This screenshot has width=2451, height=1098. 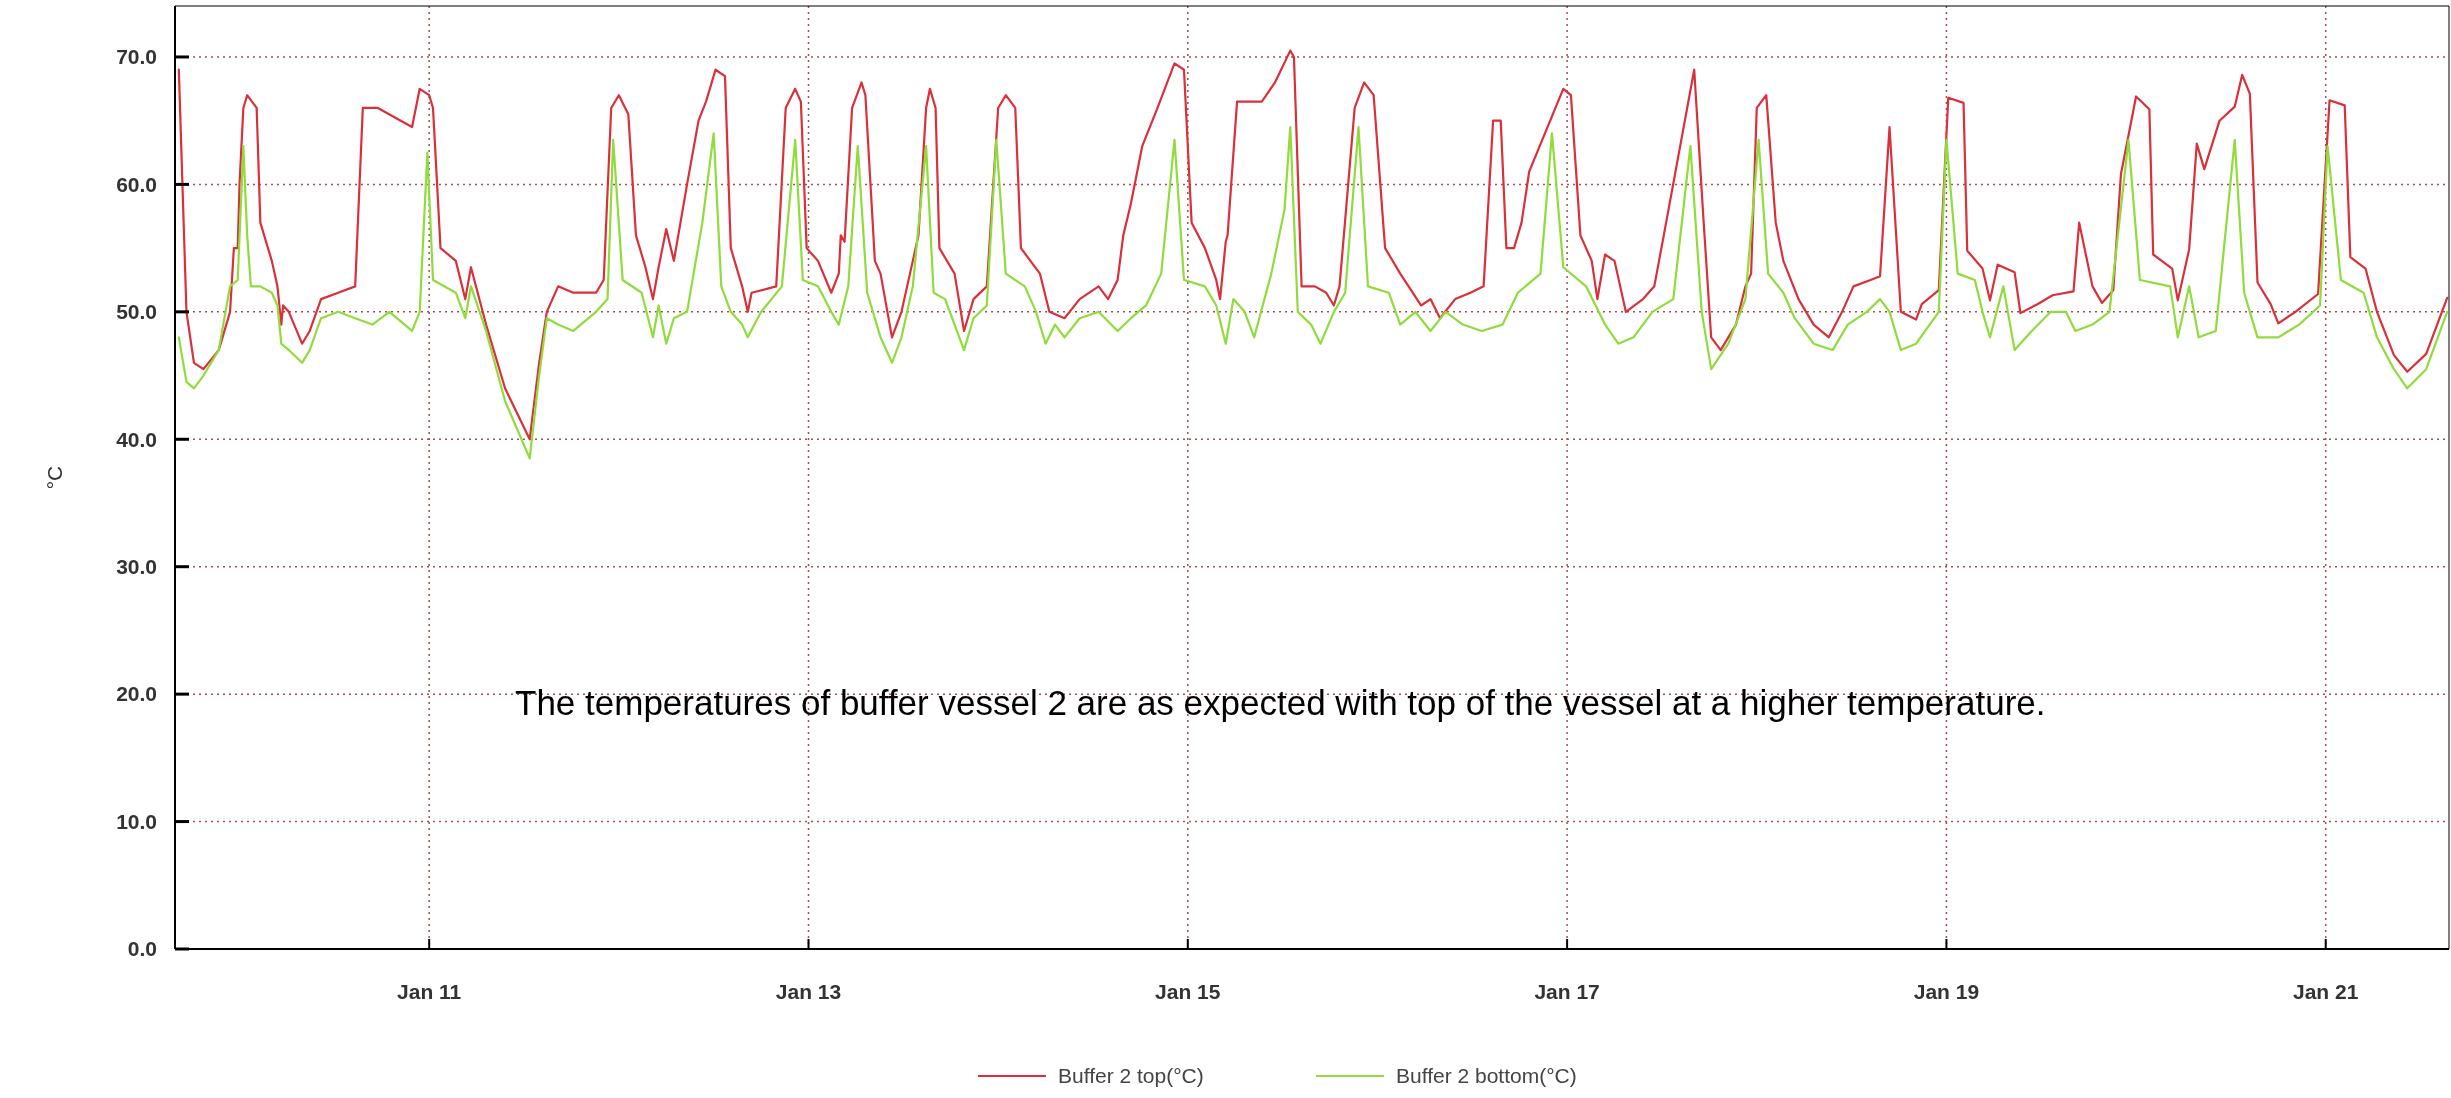 I want to click on y-tick-label: 40.0, so click(x=136, y=439).